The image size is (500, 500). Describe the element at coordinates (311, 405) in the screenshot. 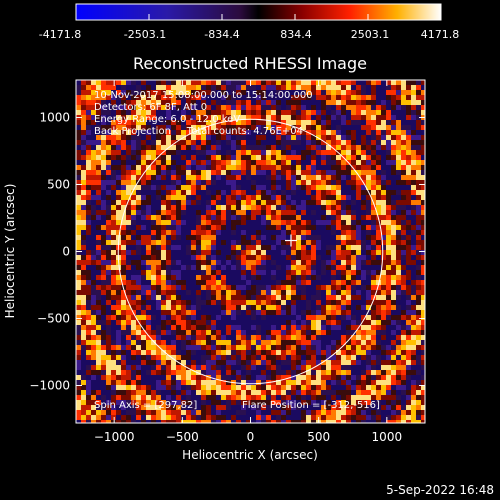

I see `flare-position-label: Flare Position = [-312,-516]` at that location.